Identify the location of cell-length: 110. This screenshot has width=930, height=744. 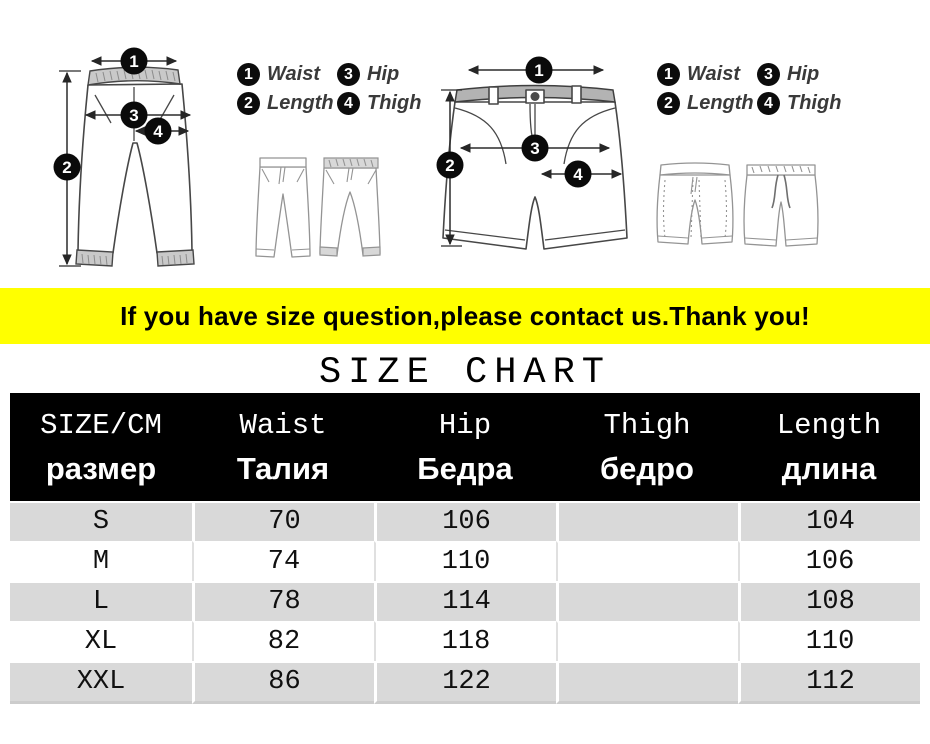
(829, 641).